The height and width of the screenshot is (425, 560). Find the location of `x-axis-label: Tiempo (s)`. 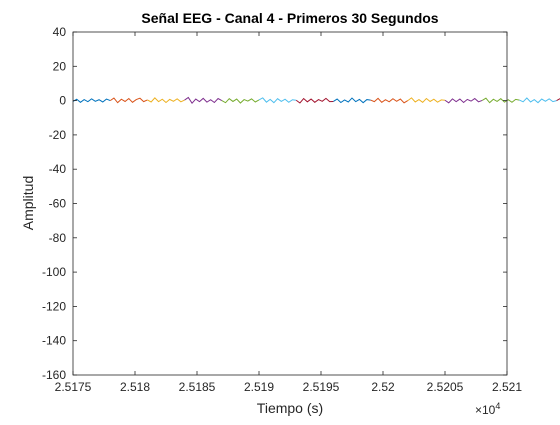

x-axis-label: Tiempo (s) is located at coordinates (290, 408).